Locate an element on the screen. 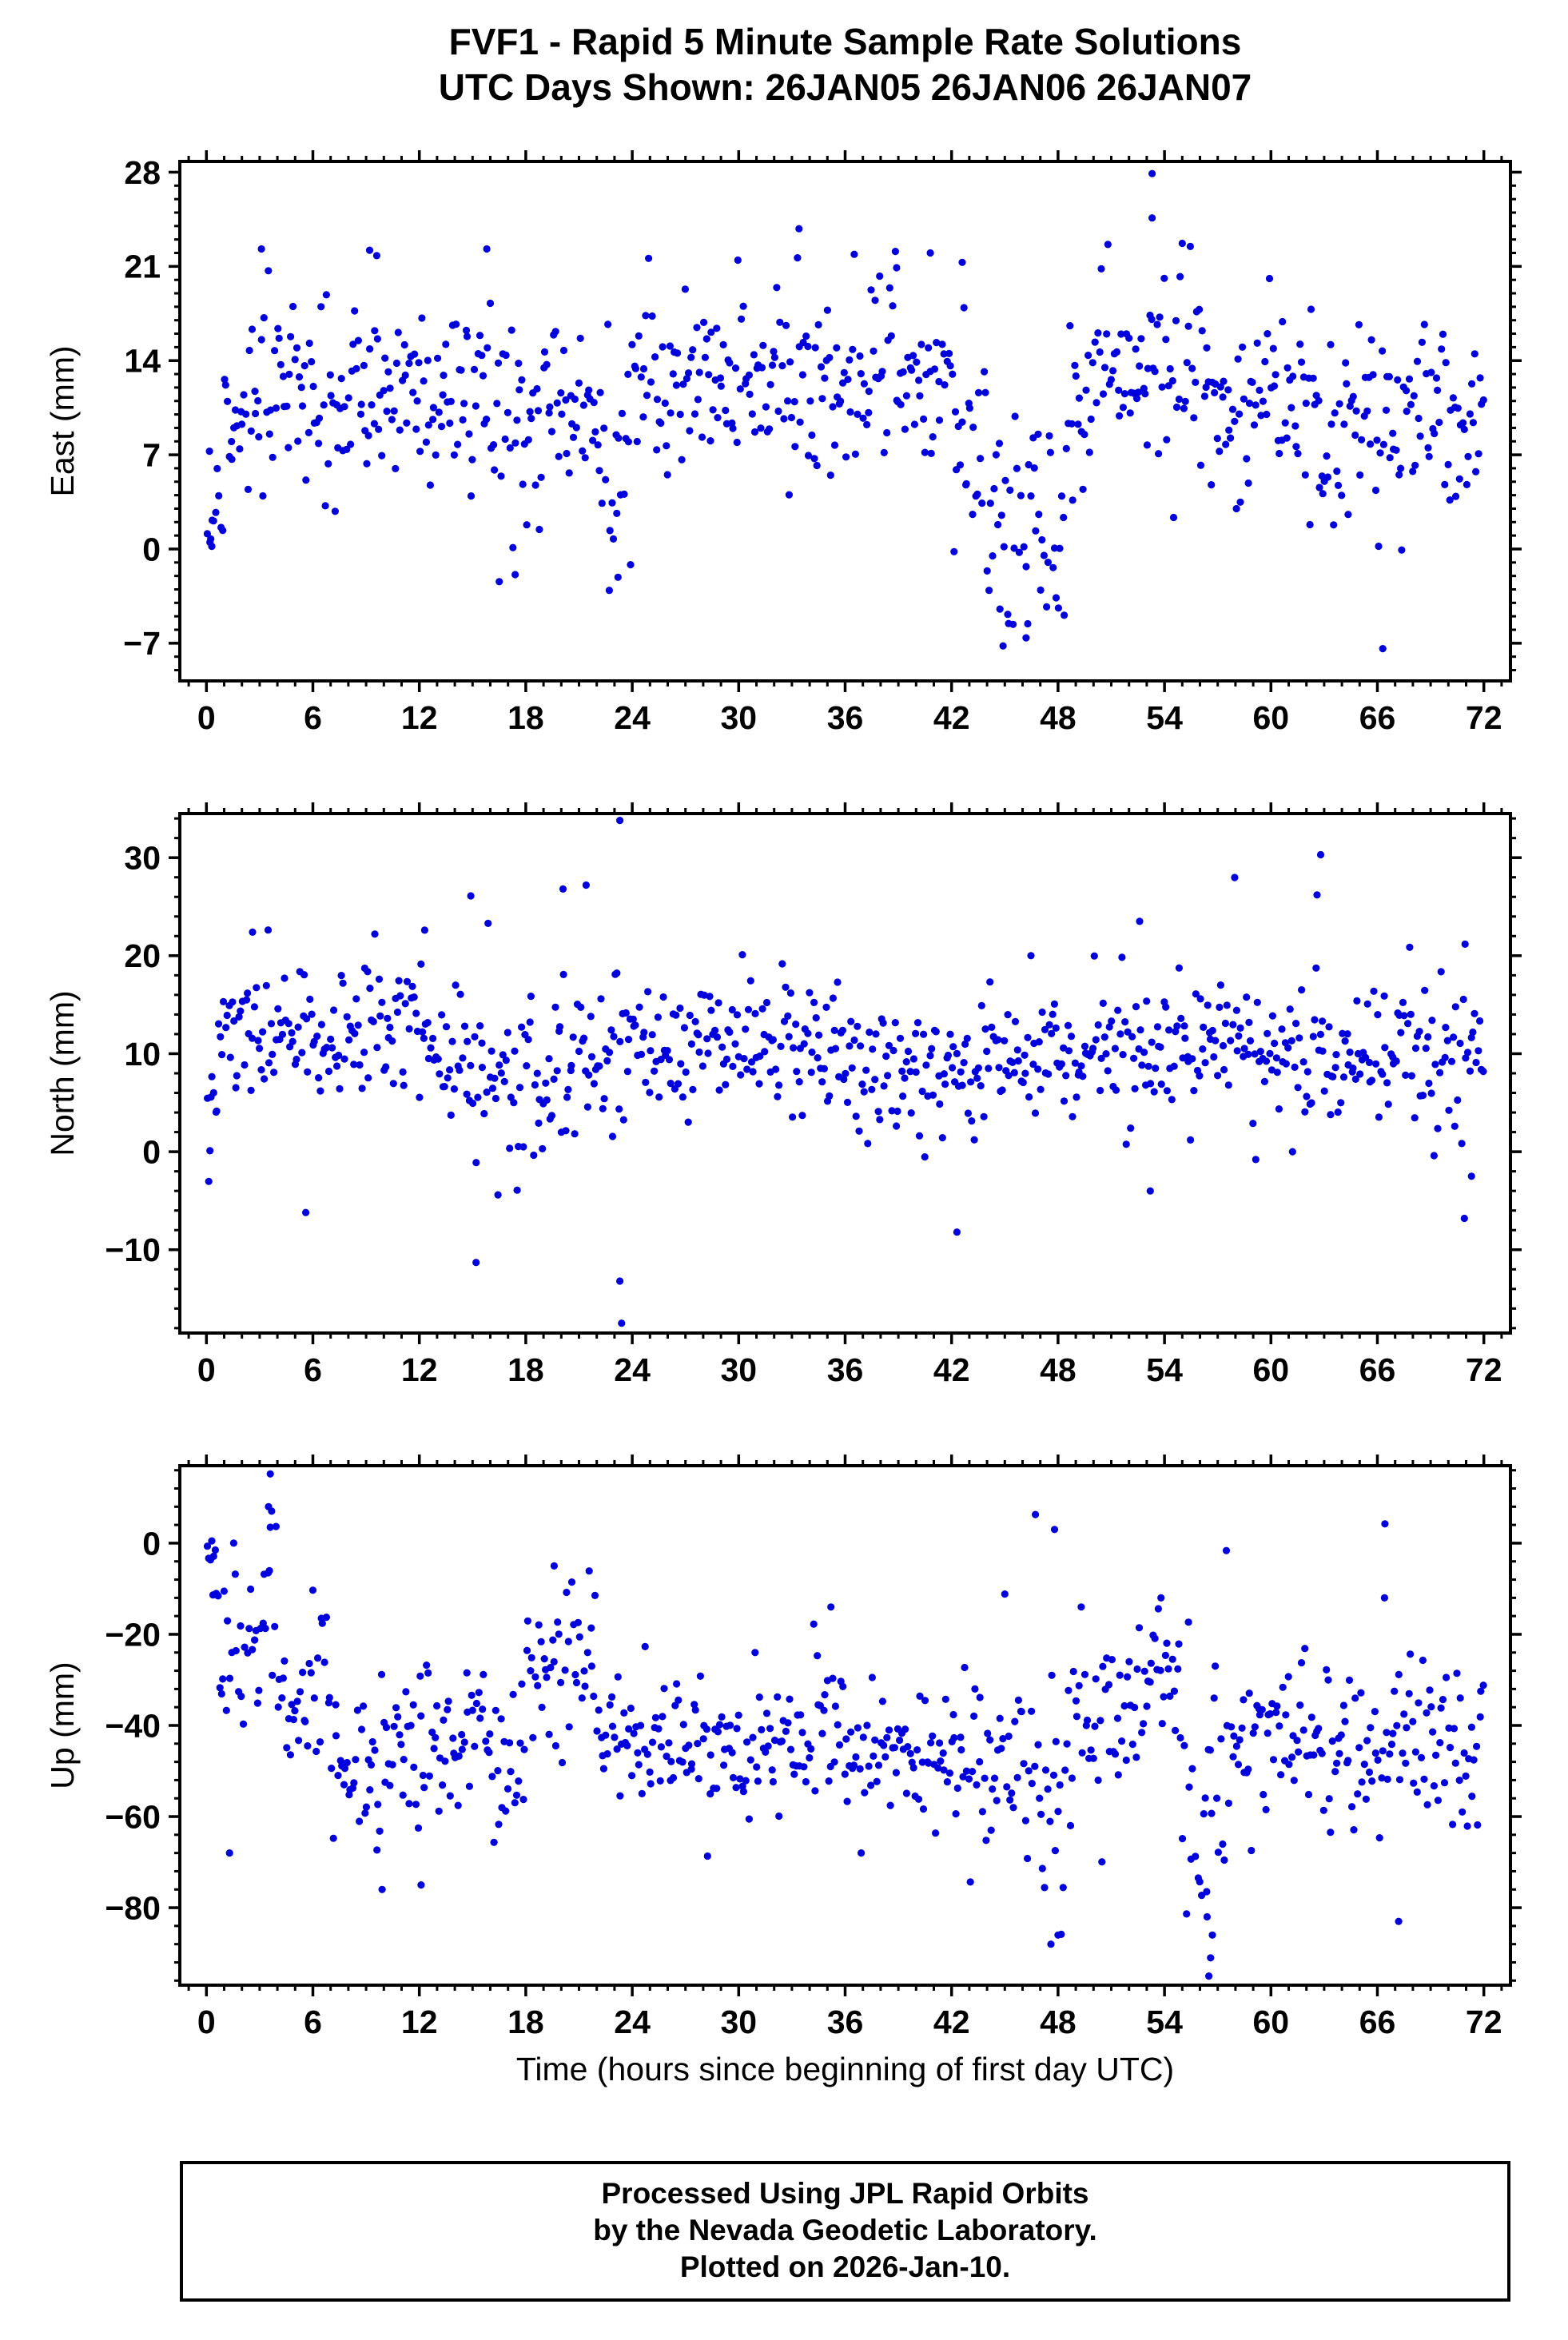  svg-text: −7 is located at coordinates (142, 644).